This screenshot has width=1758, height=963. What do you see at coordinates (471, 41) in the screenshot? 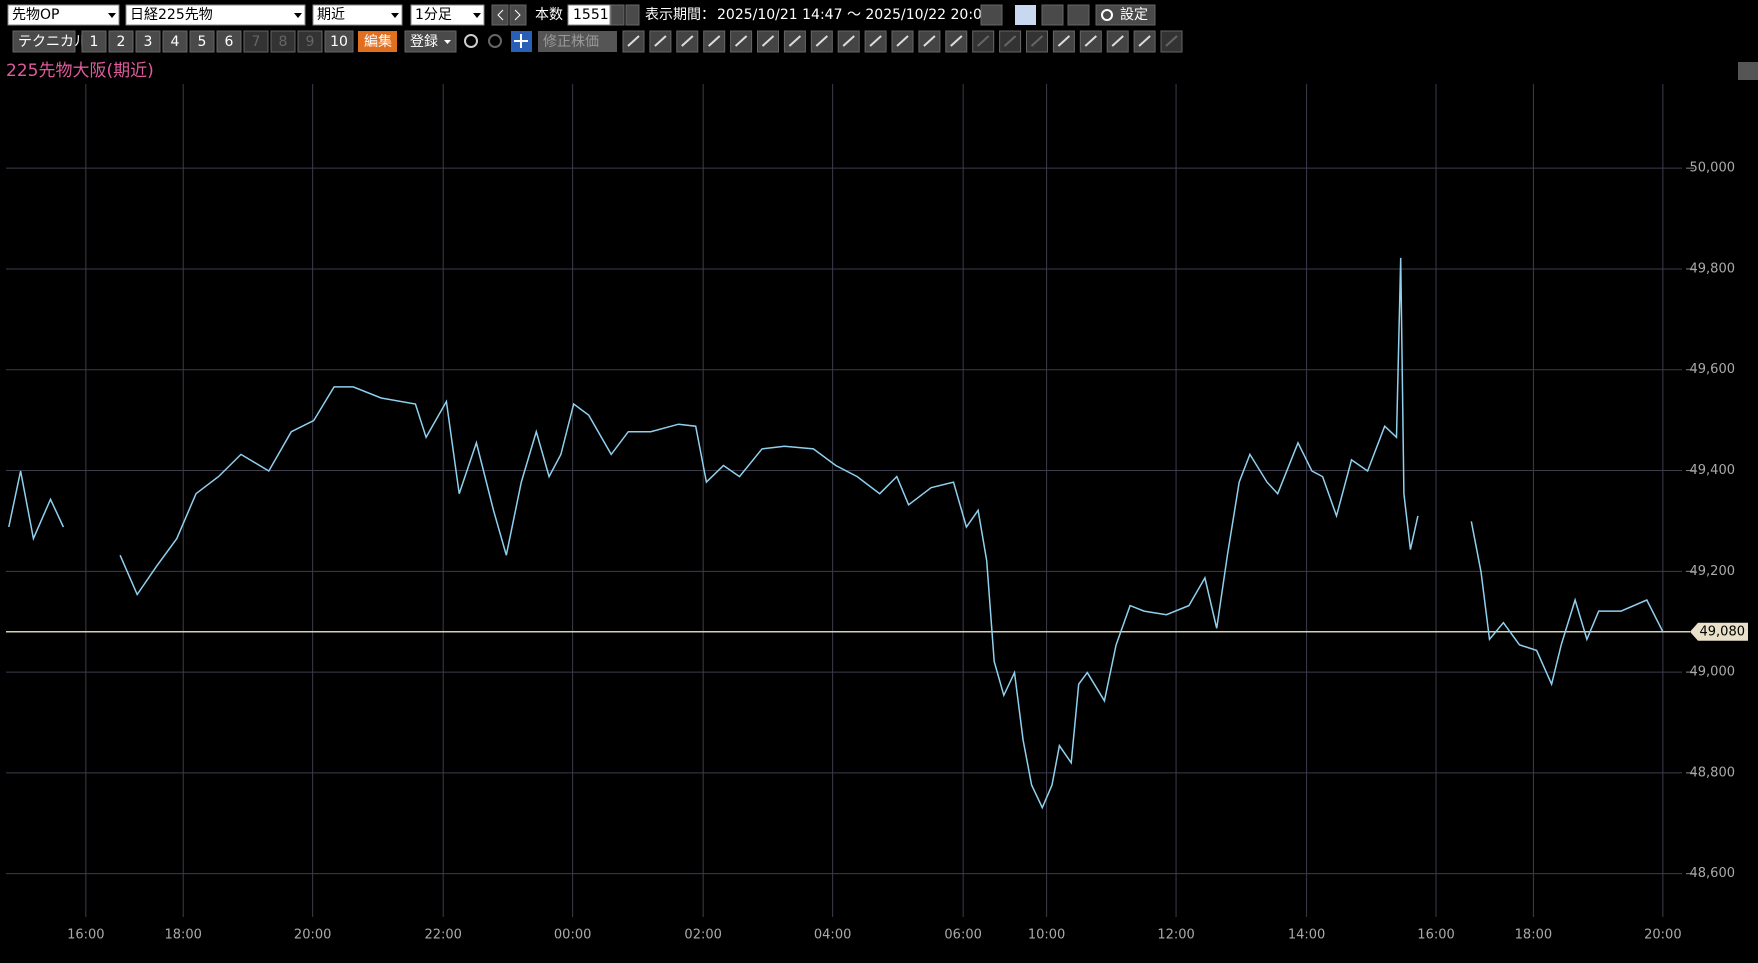
I see `zoom-in-icon` at bounding box center [471, 41].